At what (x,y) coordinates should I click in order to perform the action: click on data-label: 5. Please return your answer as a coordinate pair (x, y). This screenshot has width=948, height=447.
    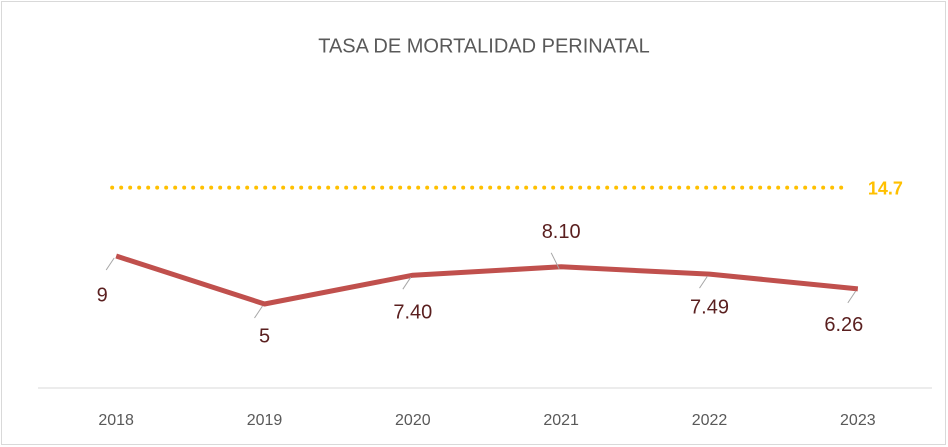
    Looking at the image, I should click on (264, 336).